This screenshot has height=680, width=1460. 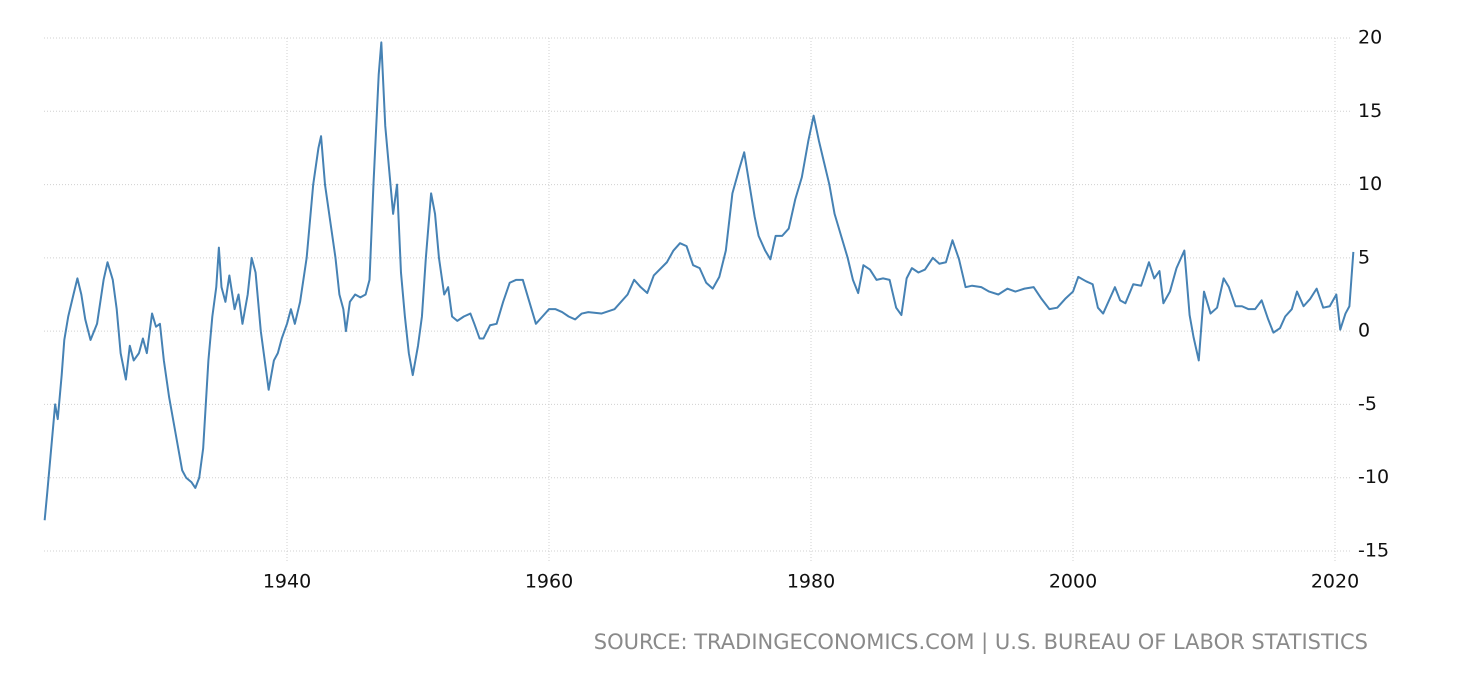 I want to click on y-tick-label: -10, so click(x=1373, y=477).